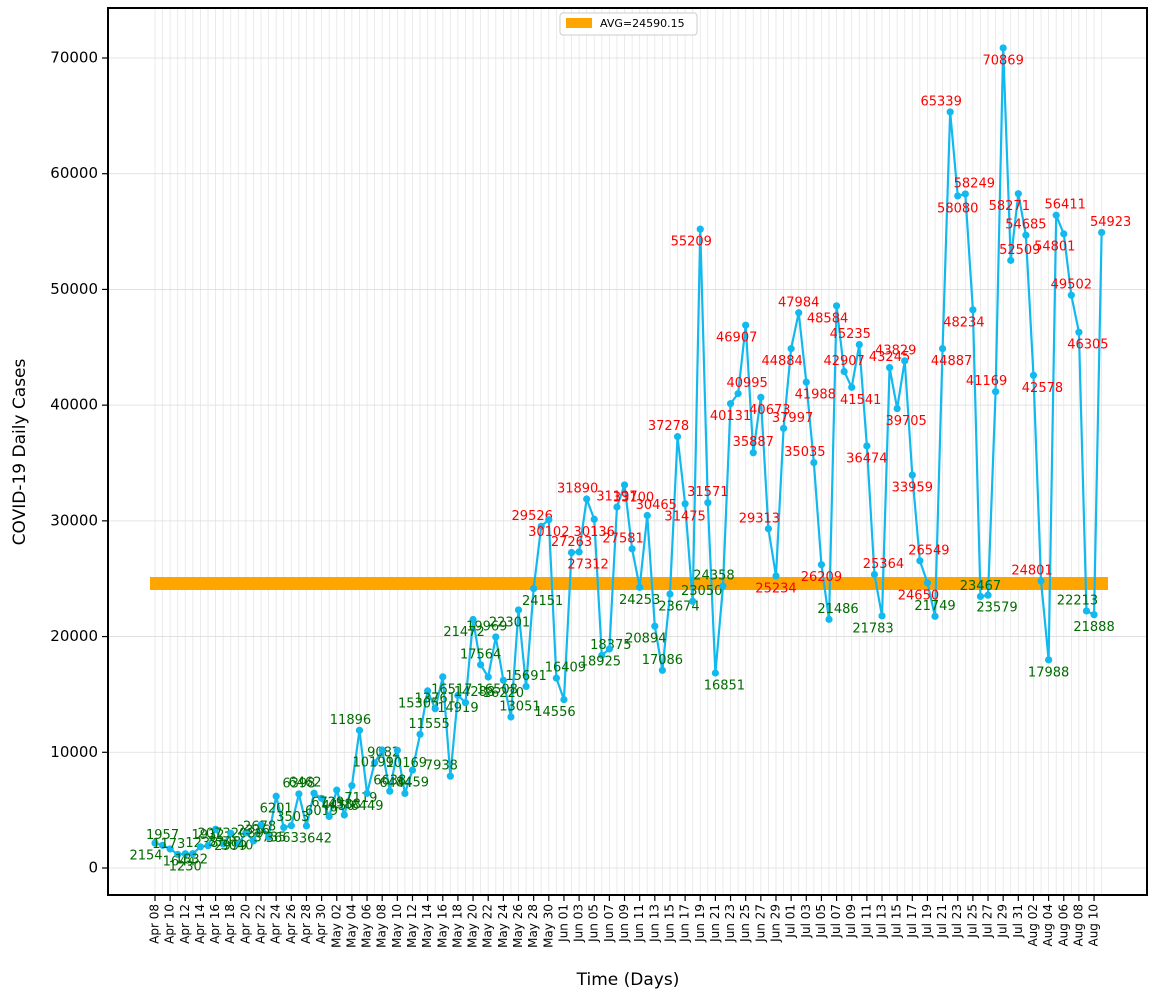  What do you see at coordinates (988, 921) in the screenshot?
I see `x-tick-label: Jul 27` at bounding box center [988, 921].